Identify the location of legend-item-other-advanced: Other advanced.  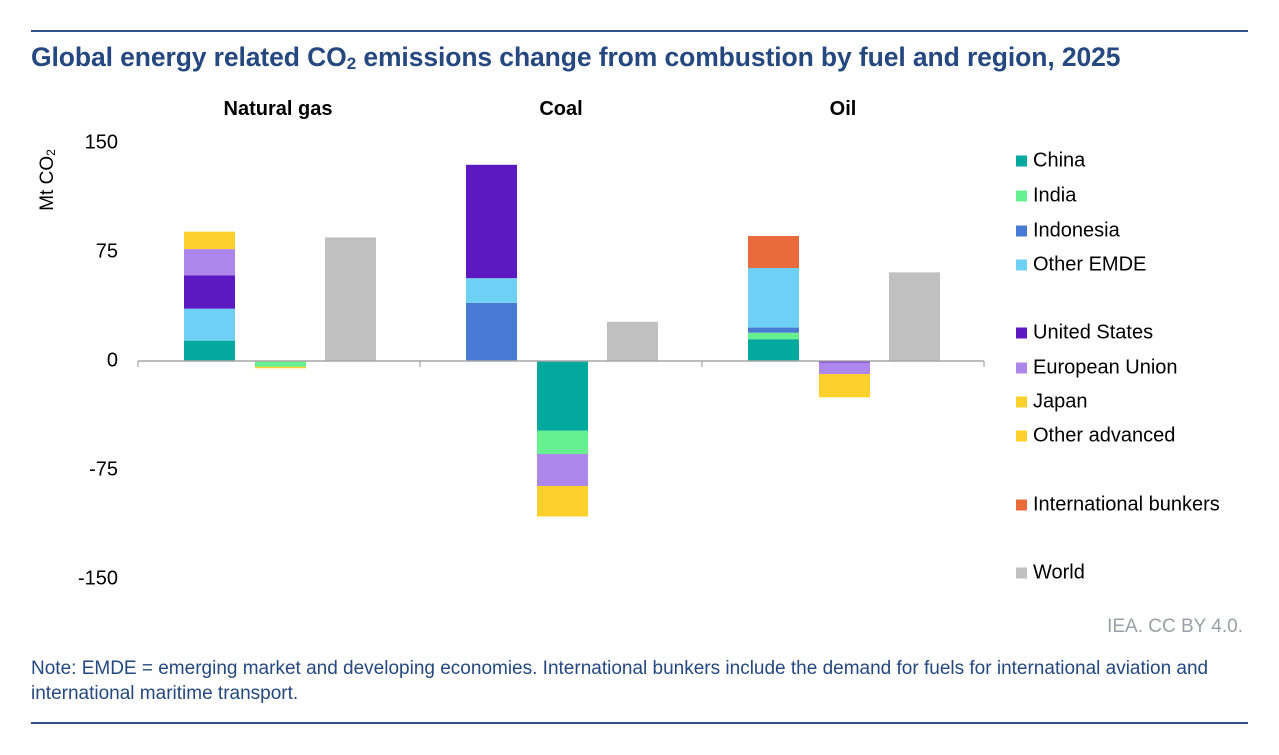
(1095, 436).